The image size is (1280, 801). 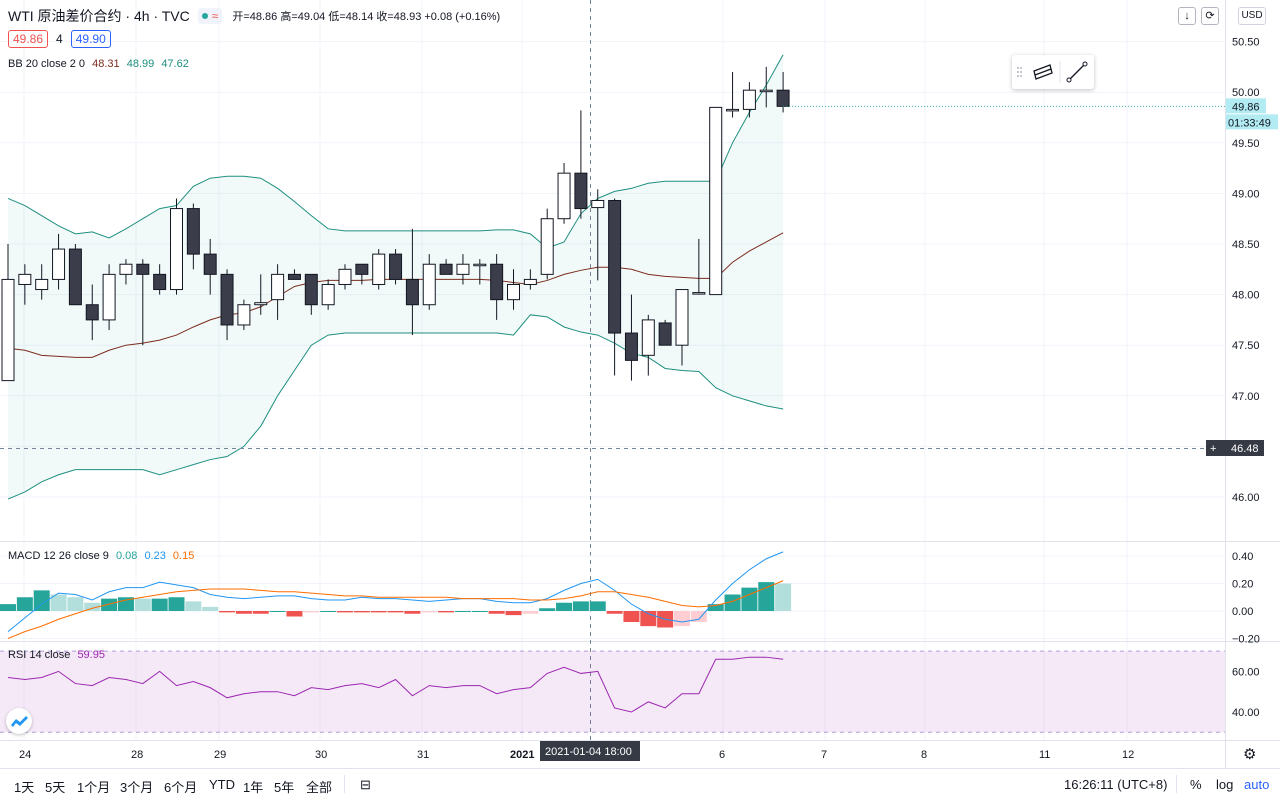 What do you see at coordinates (55, 787) in the screenshot?
I see `range-5d: 5天` at bounding box center [55, 787].